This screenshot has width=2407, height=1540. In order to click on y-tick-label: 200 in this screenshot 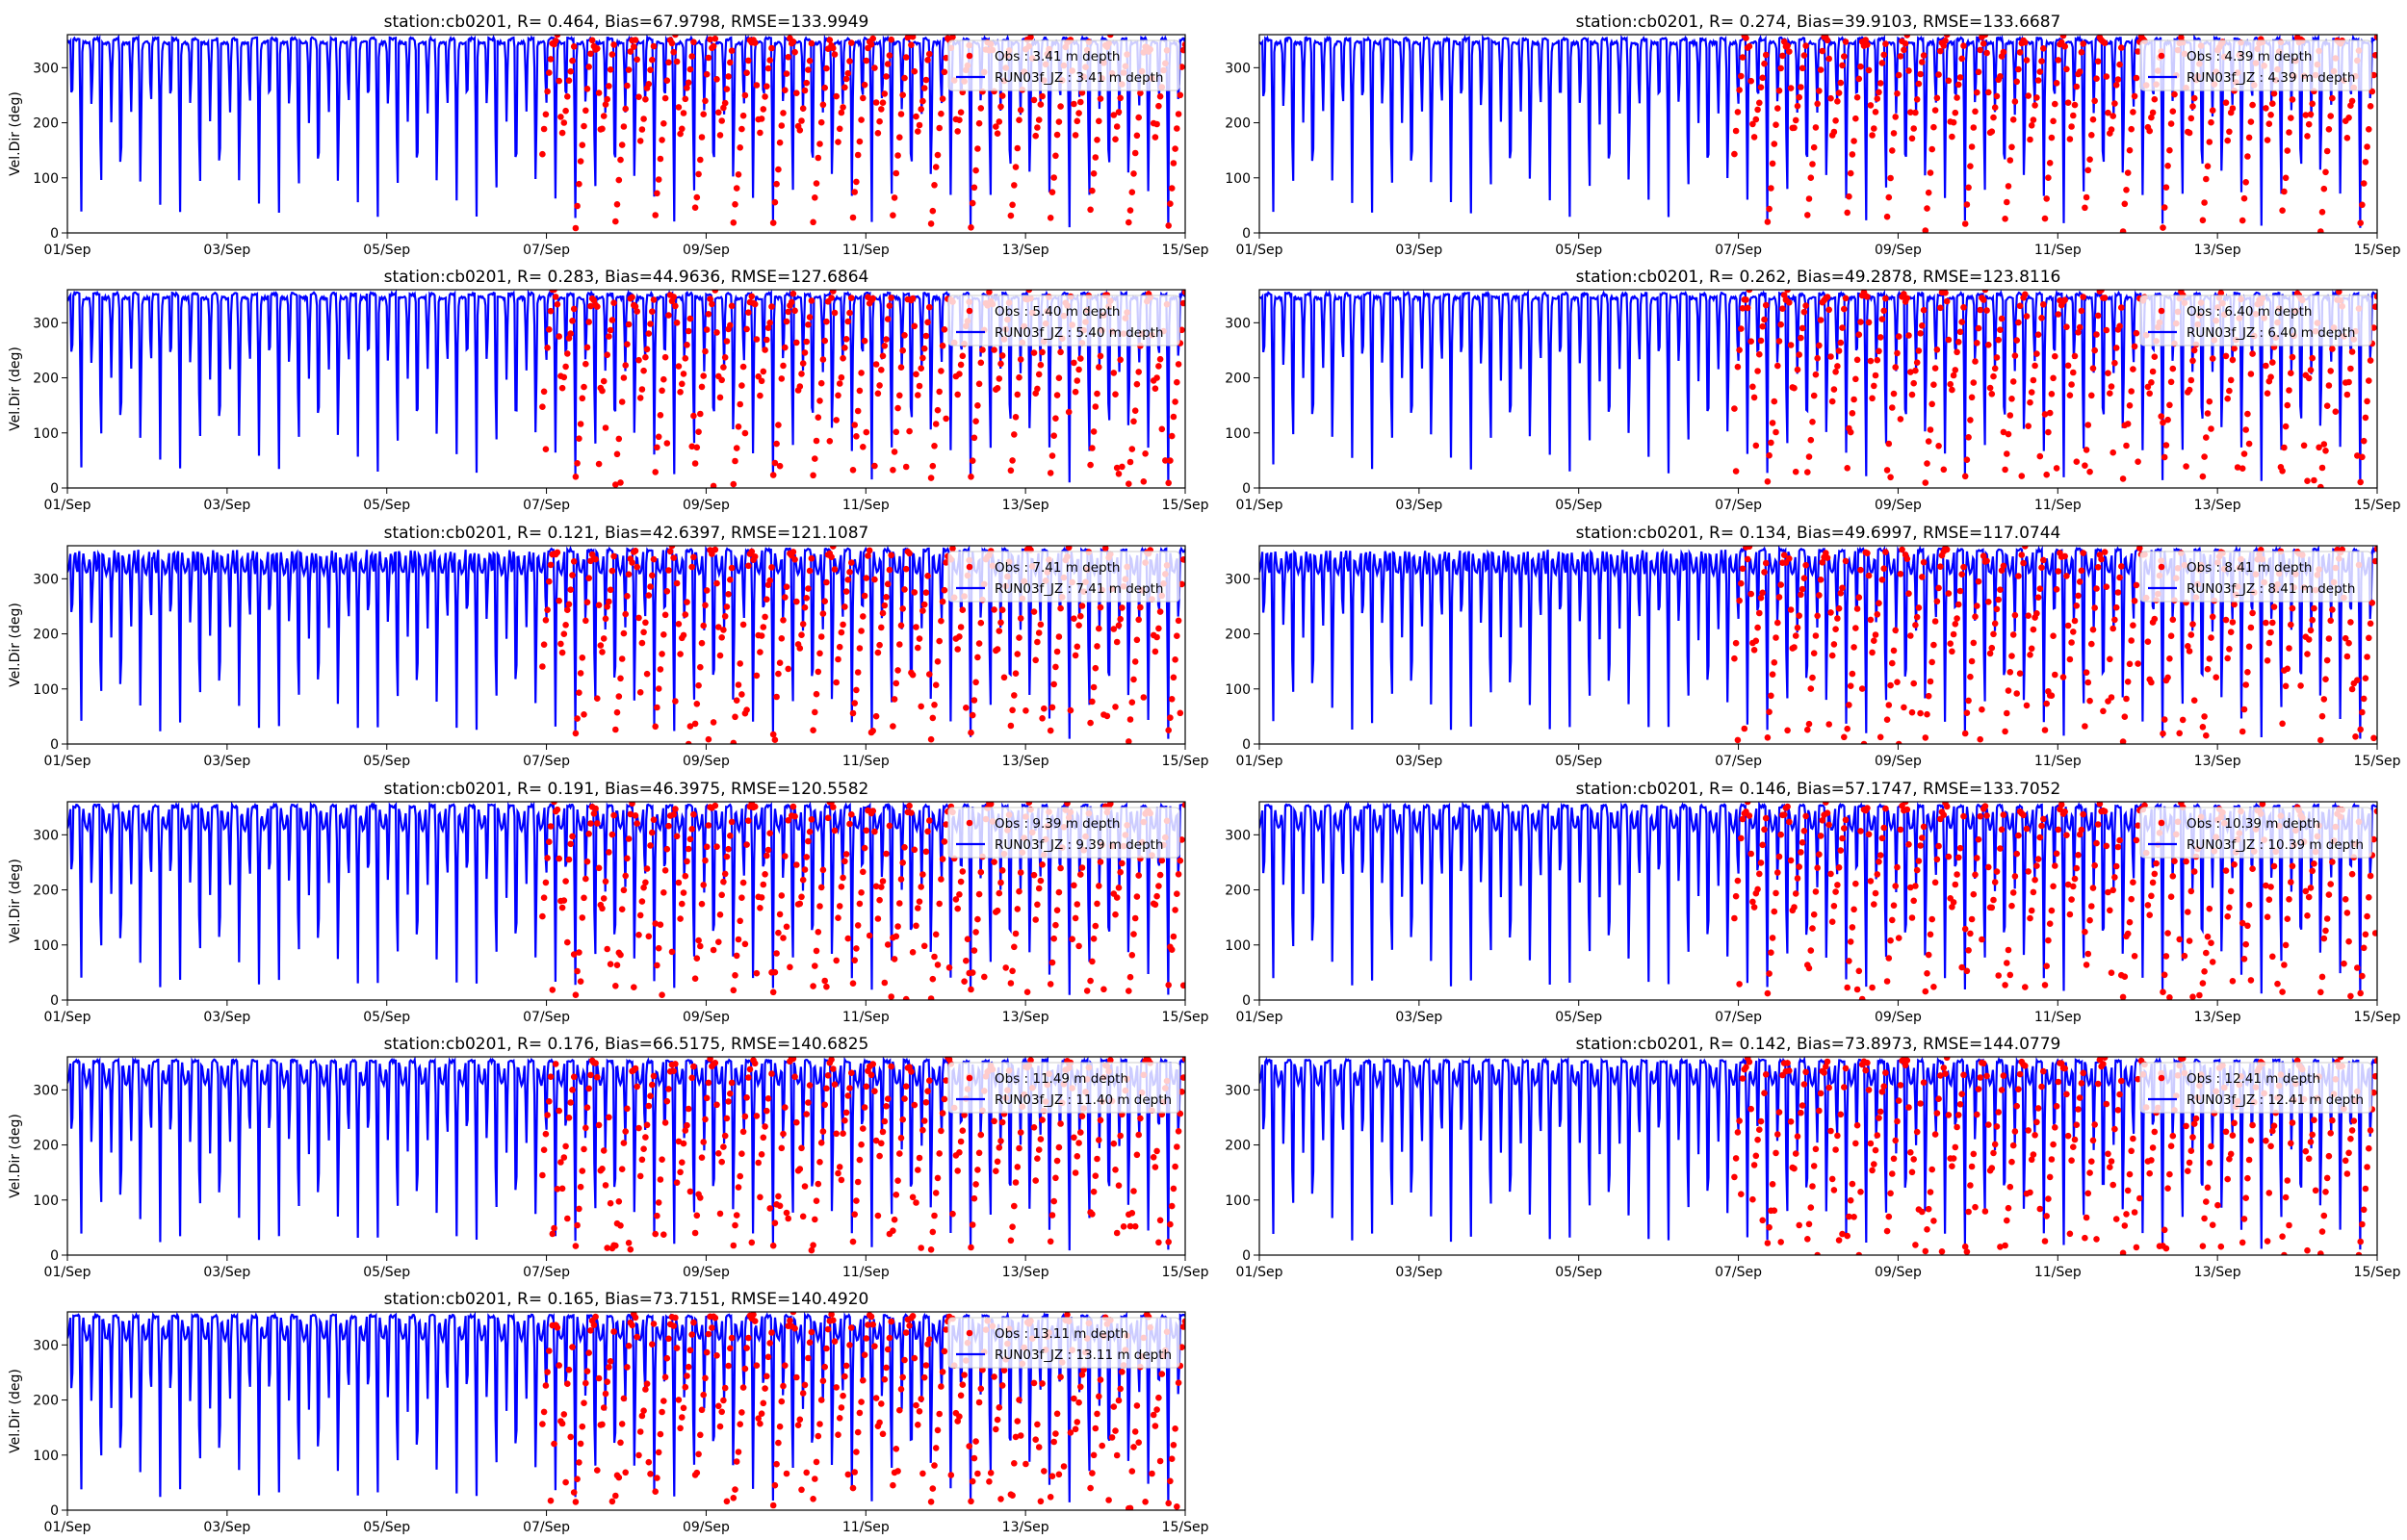, I will do `click(1238, 124)`.